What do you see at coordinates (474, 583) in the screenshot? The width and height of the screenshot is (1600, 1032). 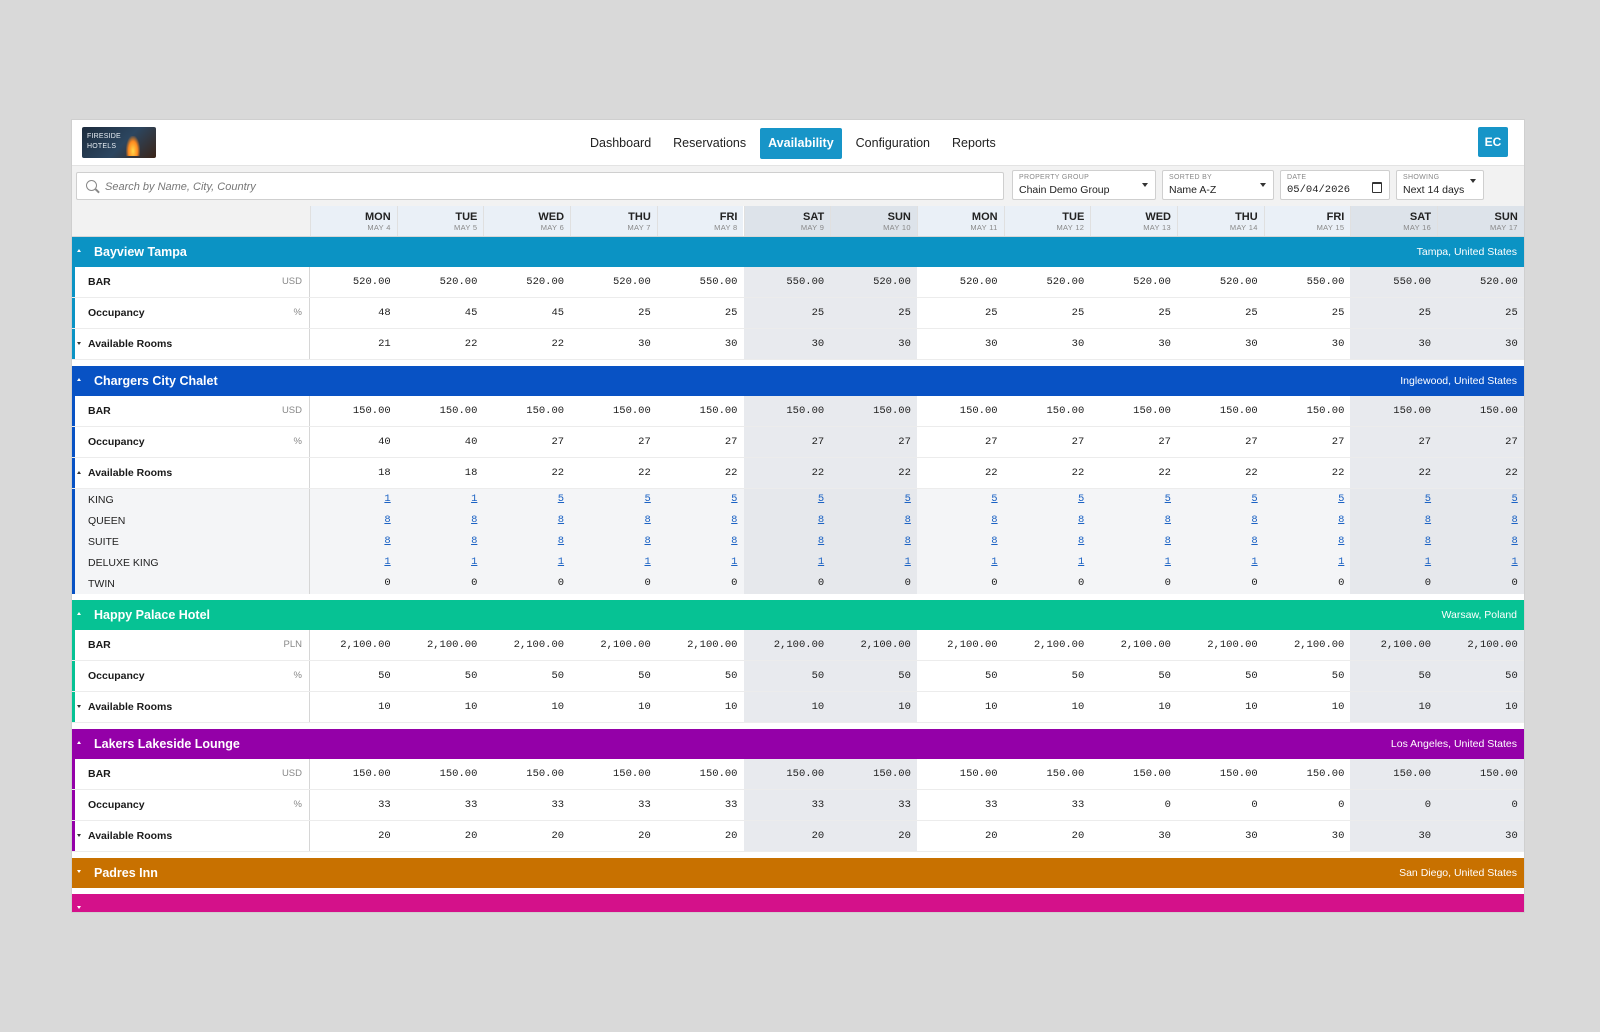 I see `room-count: 0` at bounding box center [474, 583].